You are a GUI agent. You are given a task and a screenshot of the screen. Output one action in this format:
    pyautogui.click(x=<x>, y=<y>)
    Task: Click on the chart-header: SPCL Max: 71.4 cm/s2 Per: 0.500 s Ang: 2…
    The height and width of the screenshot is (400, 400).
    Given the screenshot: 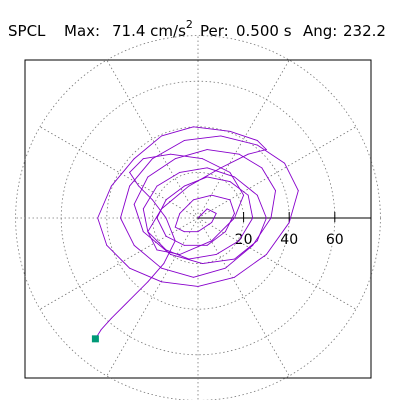 What is the action you would take?
    pyautogui.click(x=200, y=27)
    